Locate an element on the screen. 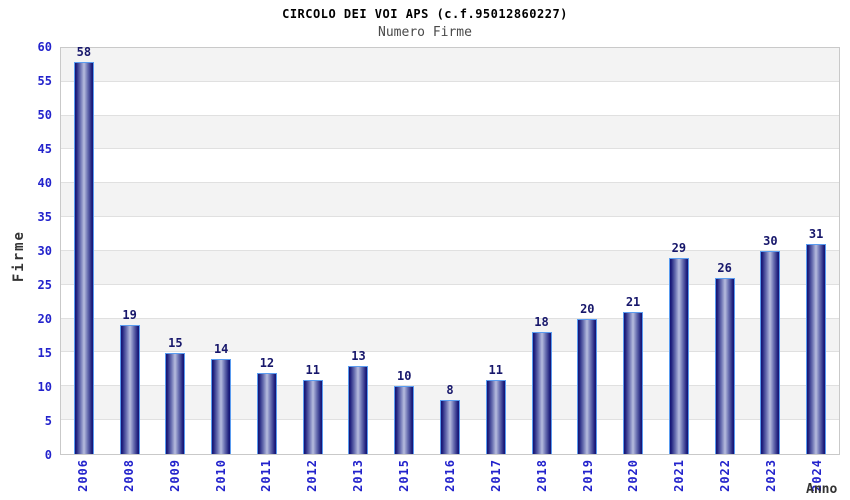 The width and height of the screenshot is (850, 500). x-tick-label: 2015 is located at coordinates (404, 475).